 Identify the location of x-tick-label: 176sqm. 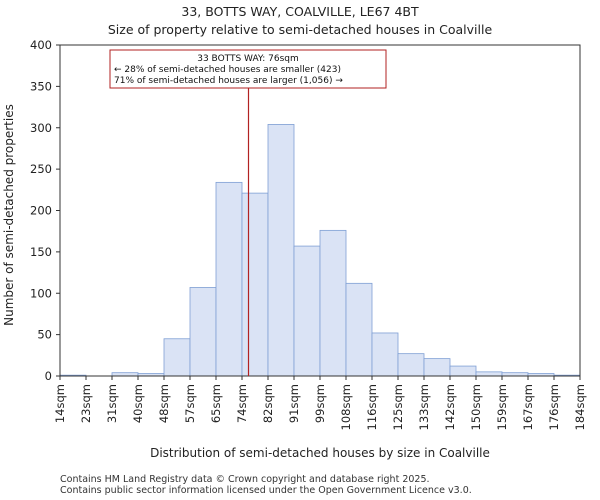
(554, 407).